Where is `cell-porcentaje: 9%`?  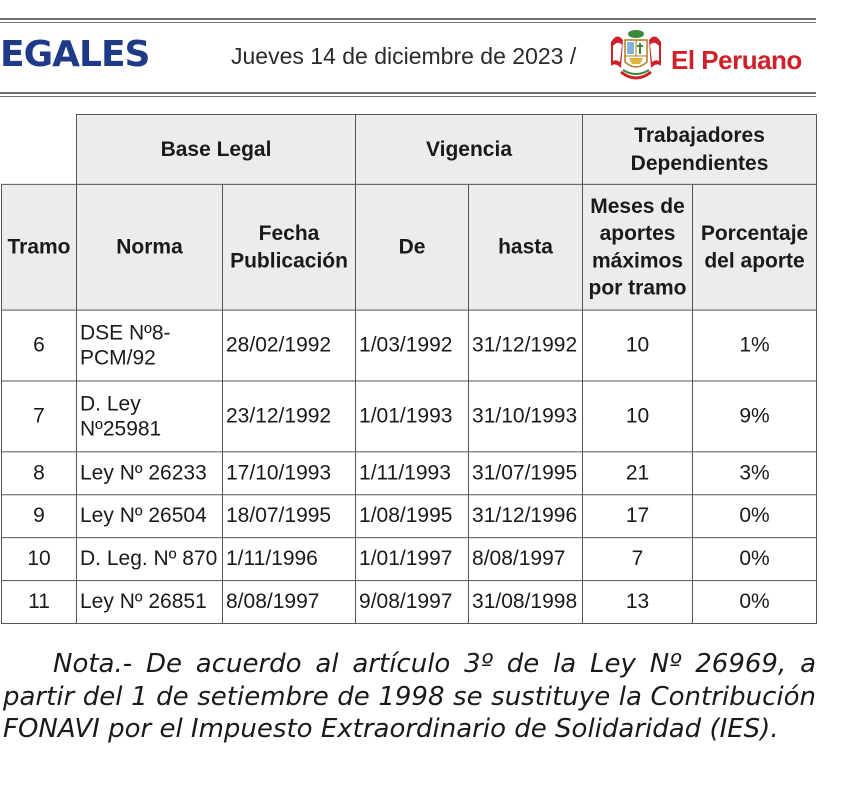
cell-porcentaje: 9% is located at coordinates (755, 416).